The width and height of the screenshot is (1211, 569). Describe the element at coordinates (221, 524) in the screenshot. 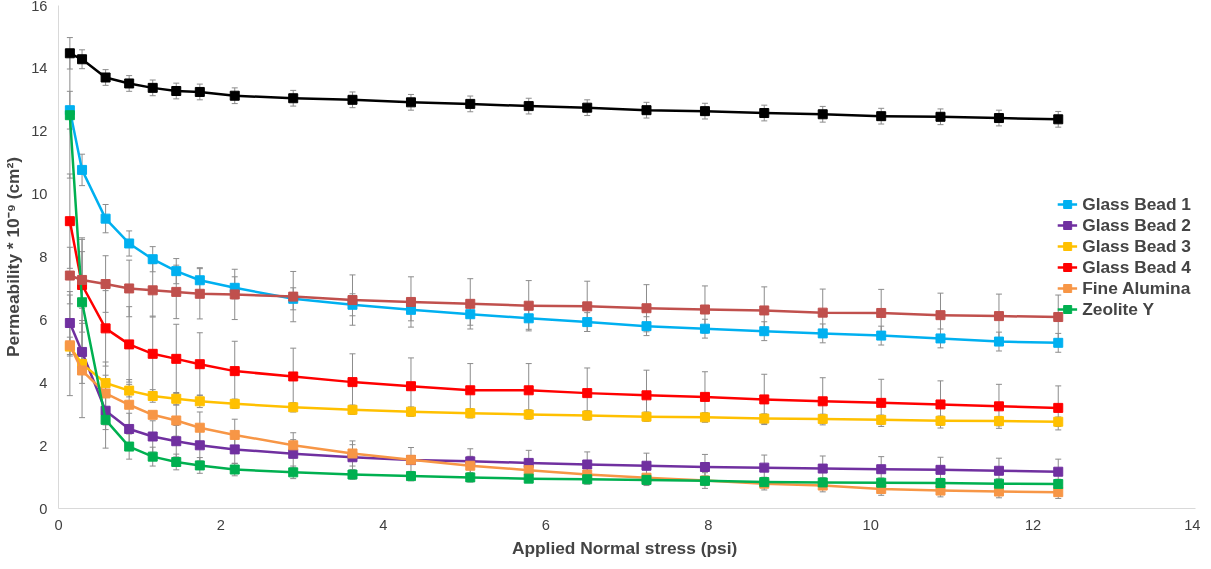

I see `x-tick-label: 2` at that location.